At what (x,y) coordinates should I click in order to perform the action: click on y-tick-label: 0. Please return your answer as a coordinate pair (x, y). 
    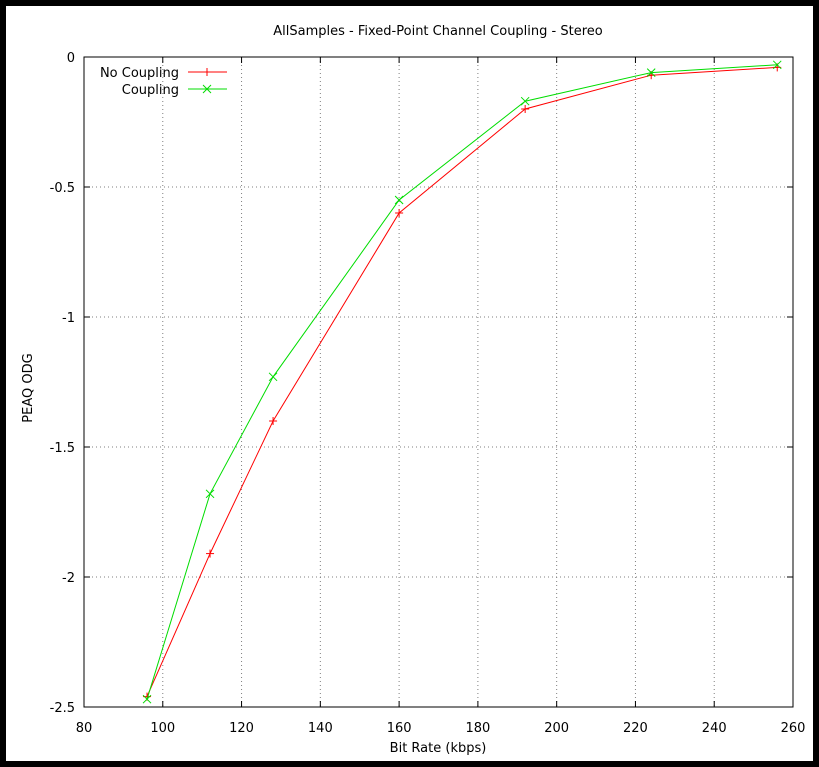
    Looking at the image, I should click on (71, 58).